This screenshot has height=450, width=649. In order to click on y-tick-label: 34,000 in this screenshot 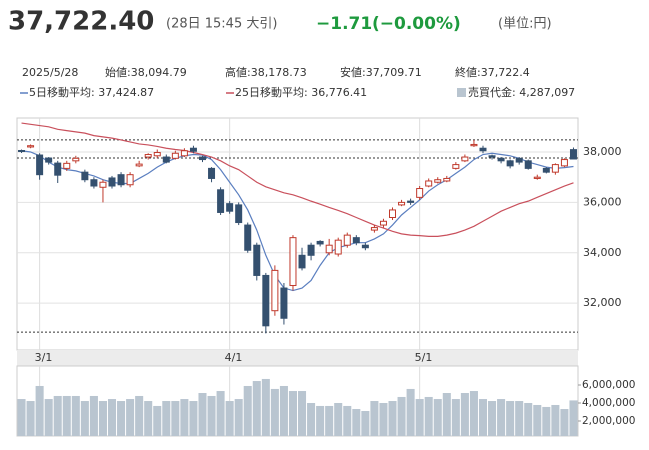, I will do `click(602, 252)`.